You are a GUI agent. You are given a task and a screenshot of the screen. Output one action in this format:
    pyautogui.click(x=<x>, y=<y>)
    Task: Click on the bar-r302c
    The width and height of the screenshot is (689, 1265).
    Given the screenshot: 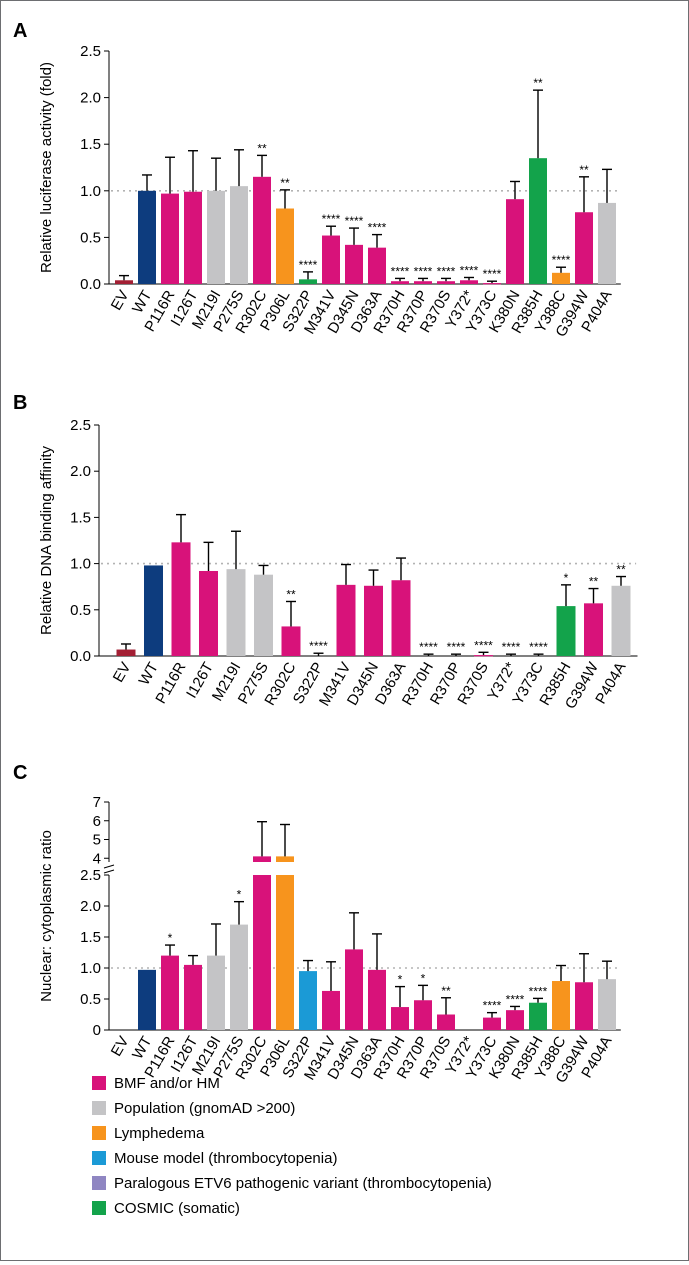 What is the action you would take?
    pyautogui.click(x=291, y=641)
    